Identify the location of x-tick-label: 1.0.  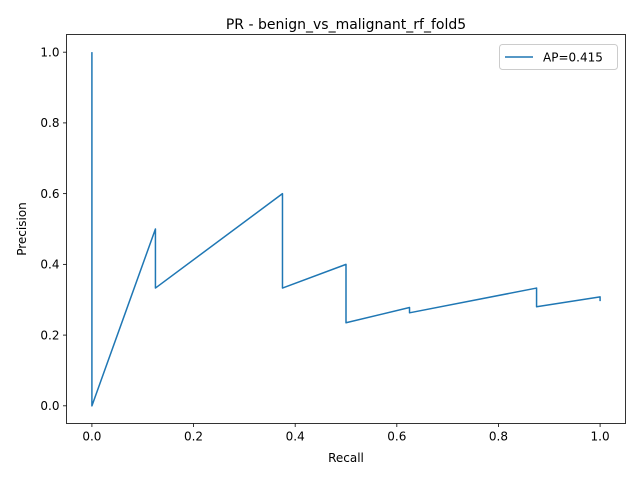
(600, 437).